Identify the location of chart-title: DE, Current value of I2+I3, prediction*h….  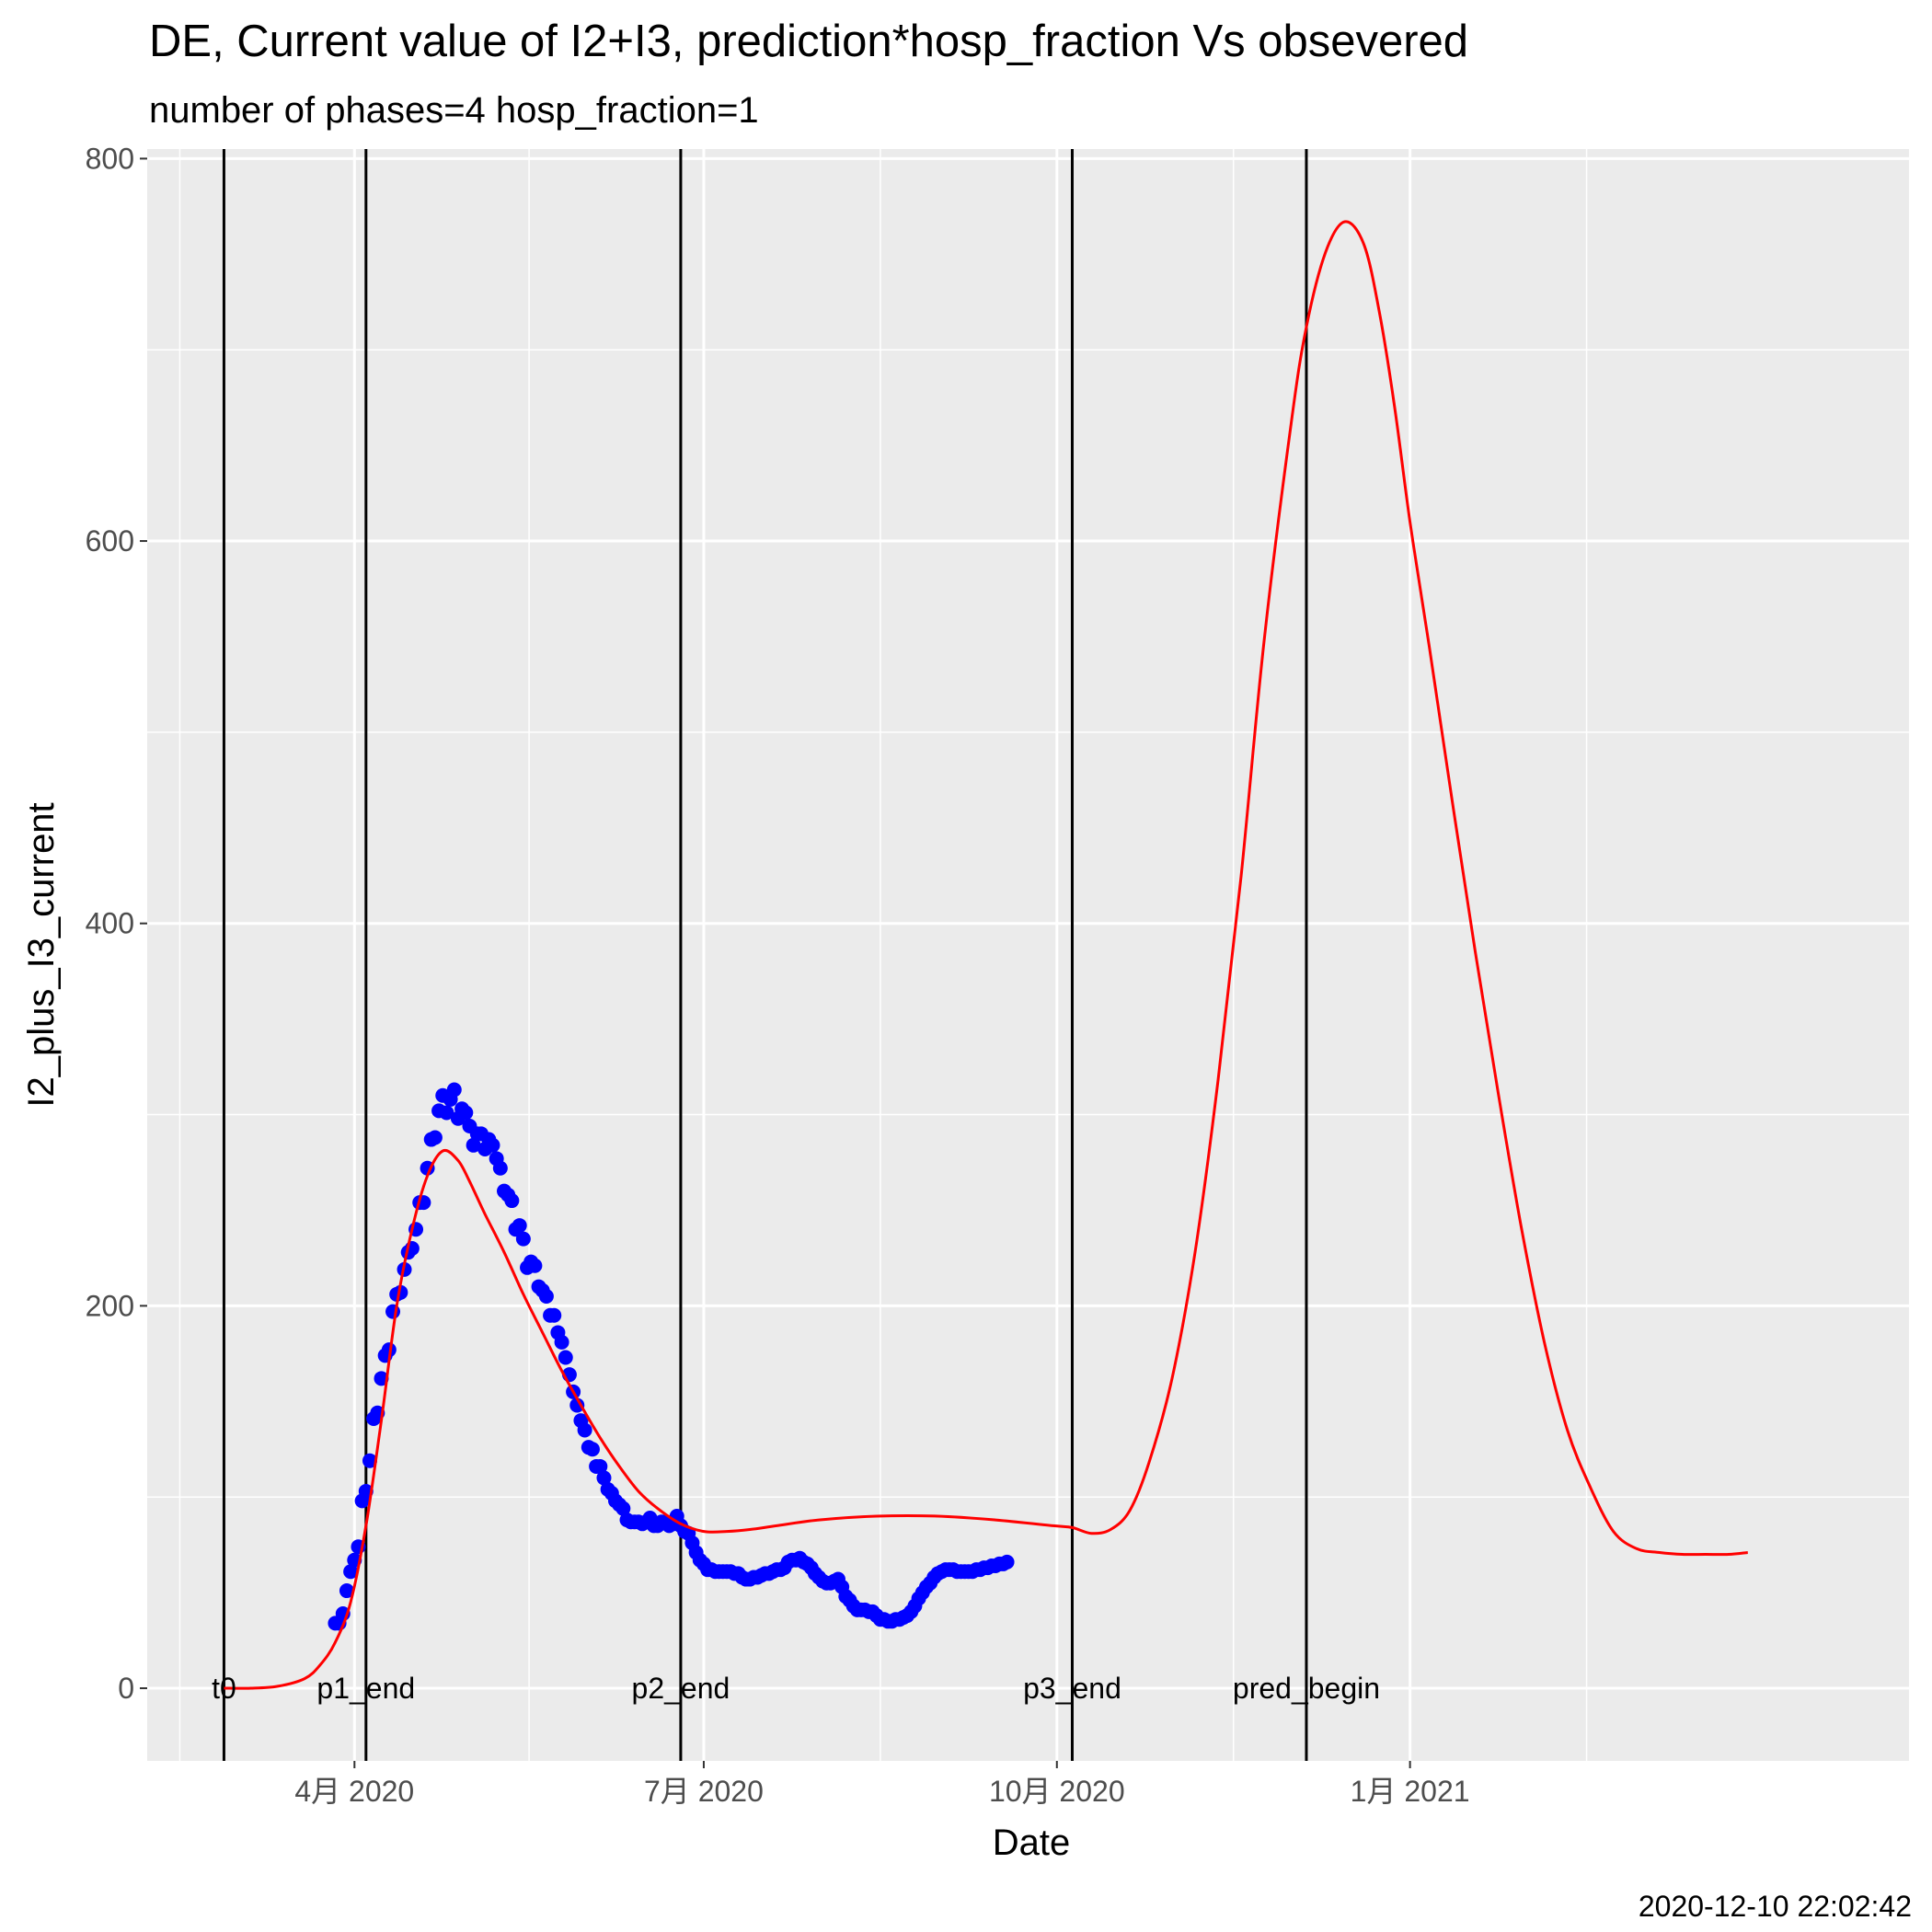
(808, 41).